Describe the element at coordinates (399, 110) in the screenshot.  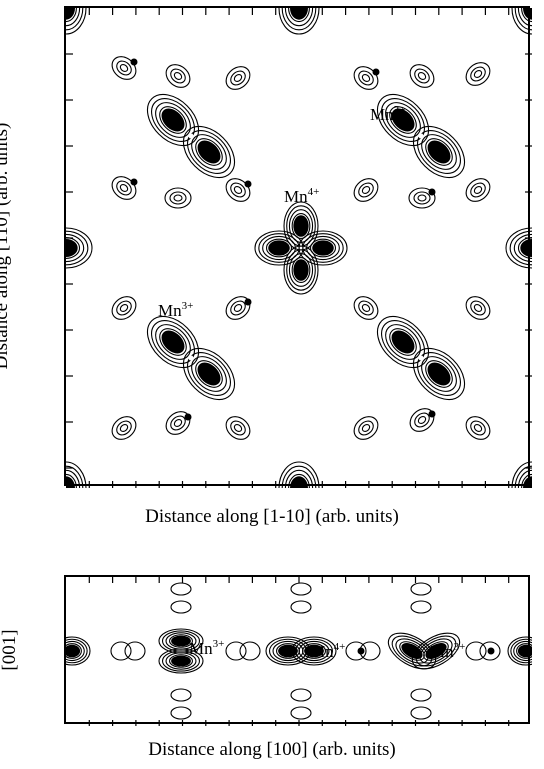
I see `site-charge: 3+` at that location.